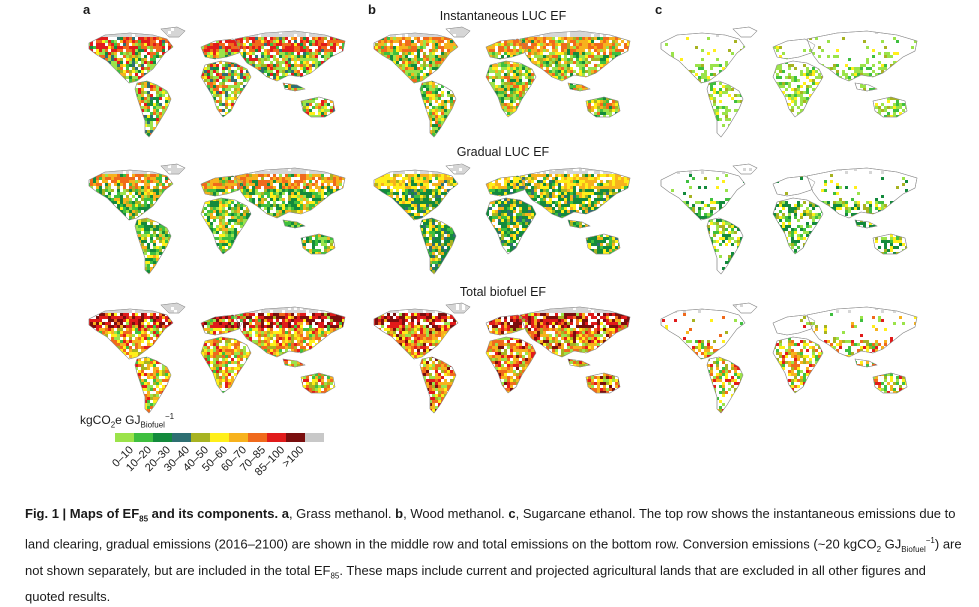  I want to click on legend-unit: kgCO2e GJBiofuel−1, so click(127, 420).